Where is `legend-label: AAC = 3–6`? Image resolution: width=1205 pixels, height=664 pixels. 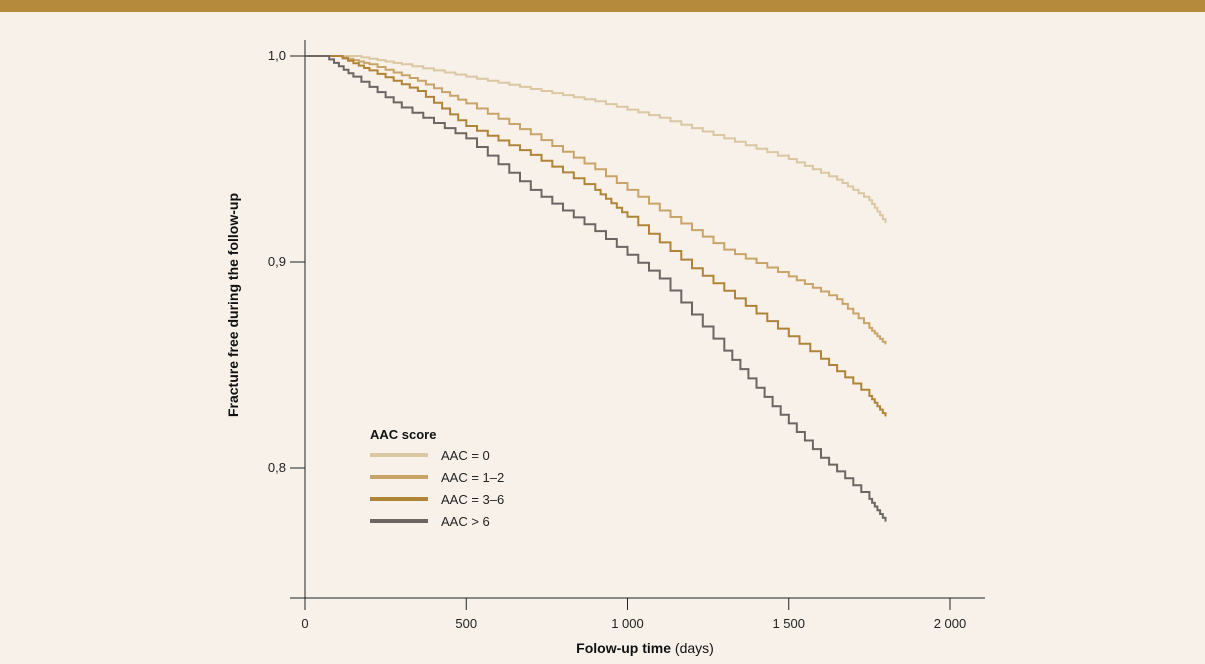 legend-label: AAC = 3–6 is located at coordinates (472, 499).